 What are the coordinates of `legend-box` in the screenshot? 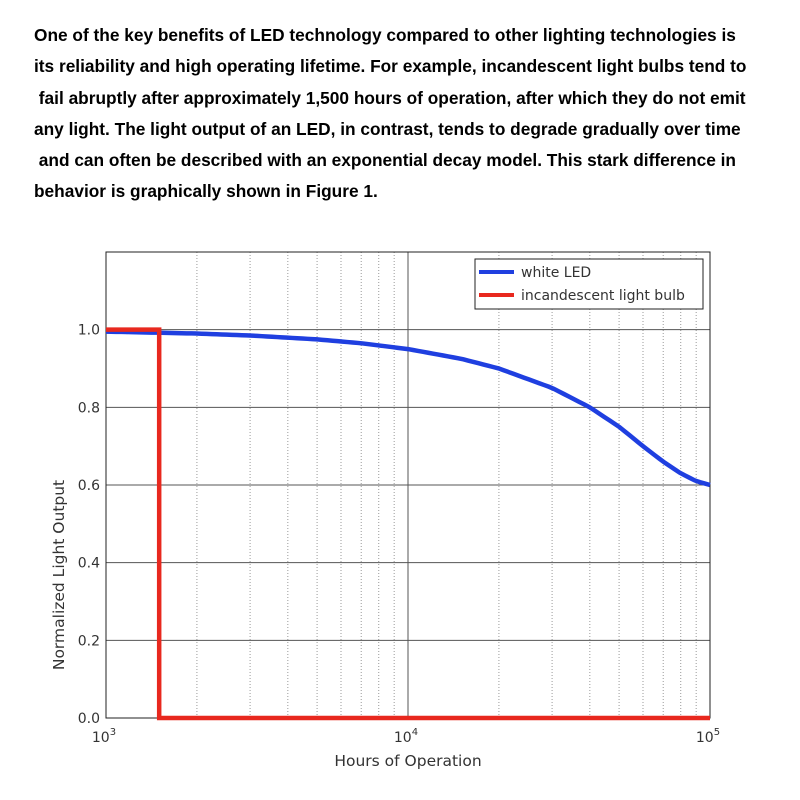 It's located at (589, 284).